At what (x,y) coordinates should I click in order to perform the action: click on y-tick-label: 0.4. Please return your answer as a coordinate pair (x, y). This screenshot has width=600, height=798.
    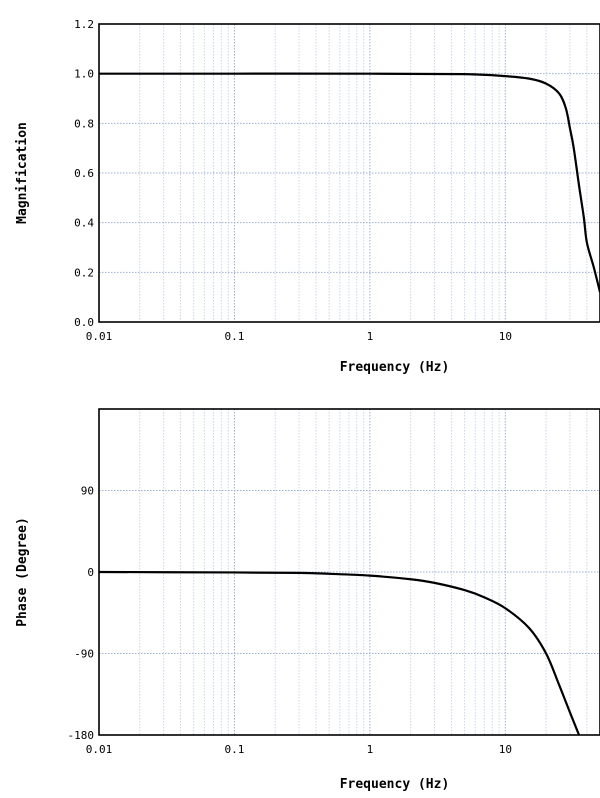
    Looking at the image, I should click on (84, 223).